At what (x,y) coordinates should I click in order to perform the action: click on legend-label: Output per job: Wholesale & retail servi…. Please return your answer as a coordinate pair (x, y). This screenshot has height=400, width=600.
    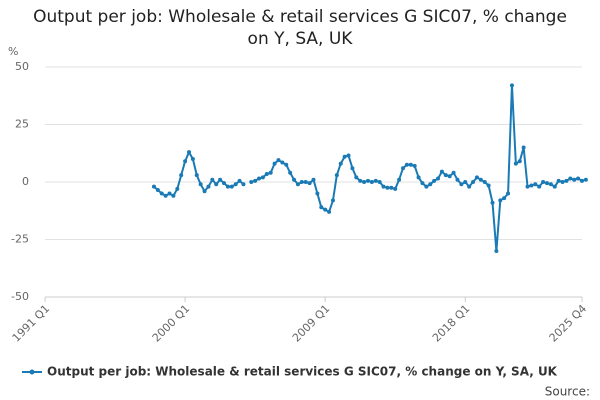
    Looking at the image, I should click on (302, 372).